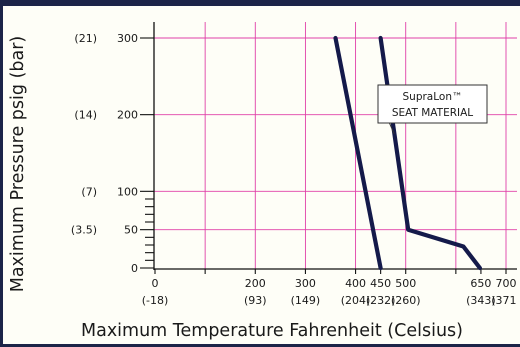  What do you see at coordinates (18, 164) in the screenshot?
I see `y-axis-title: Maximum Pressure psig (bar)` at bounding box center [18, 164].